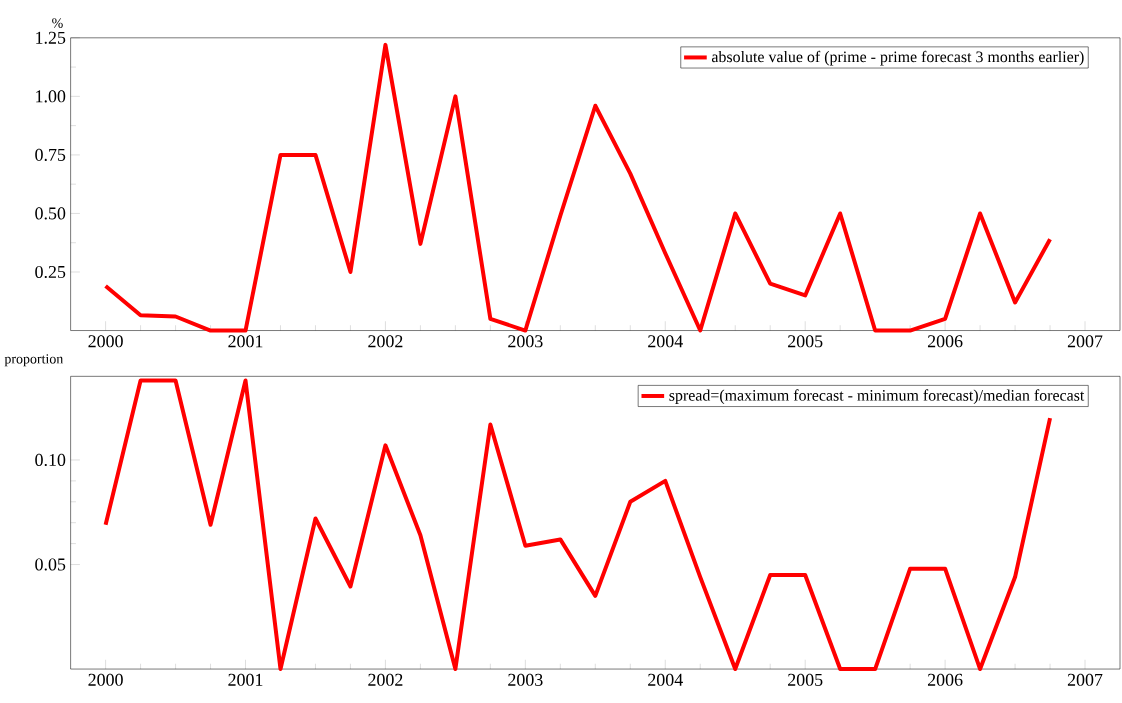  Describe the element at coordinates (51, 37) in the screenshot. I see `y-tick-label: 1.25` at that location.